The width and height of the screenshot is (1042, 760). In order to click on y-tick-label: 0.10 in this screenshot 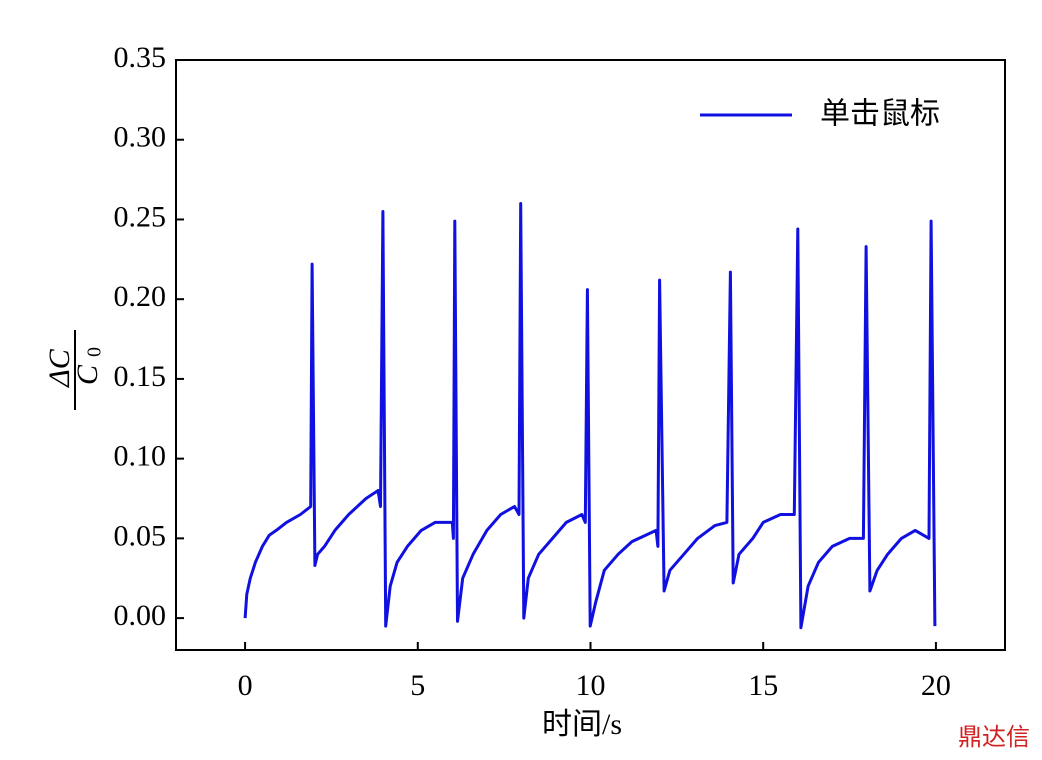, I will do `click(140, 456)`.